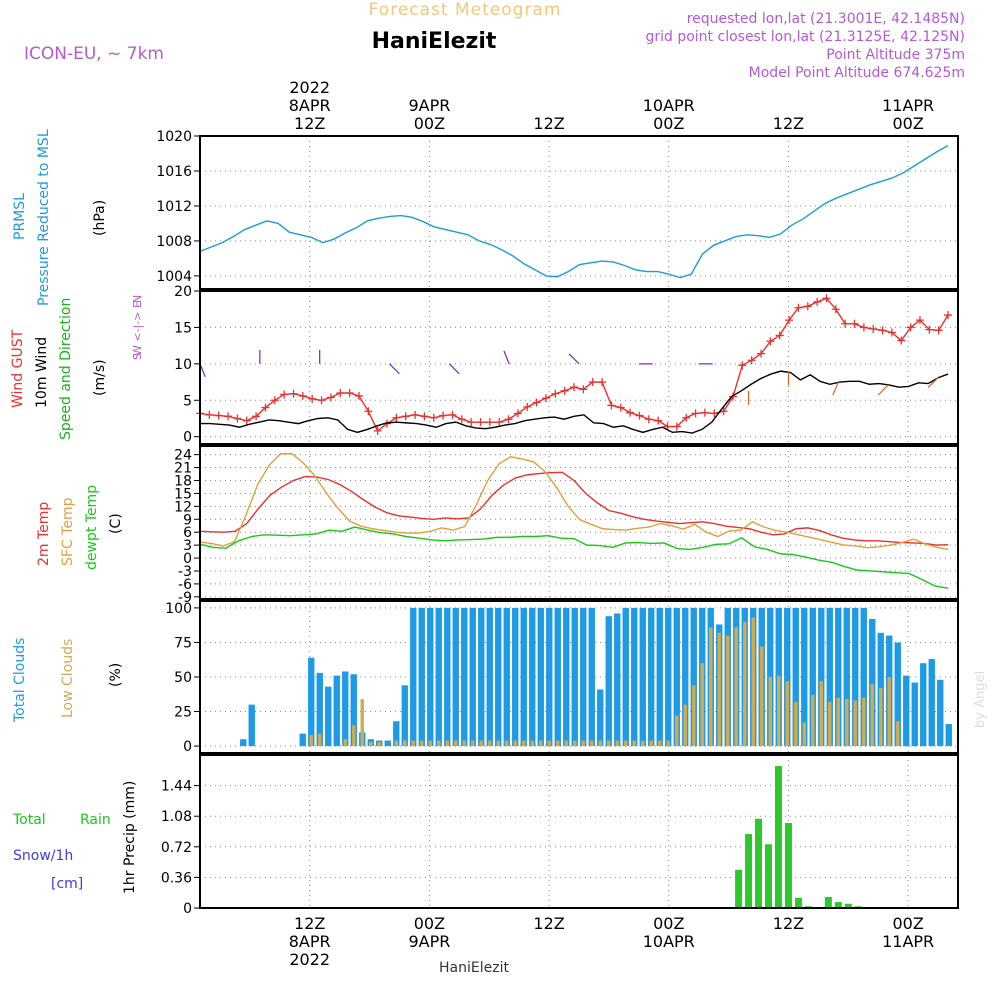 The height and width of the screenshot is (1000, 1000). I want to click on temperature-ytick-label-10: 21, so click(183, 469).